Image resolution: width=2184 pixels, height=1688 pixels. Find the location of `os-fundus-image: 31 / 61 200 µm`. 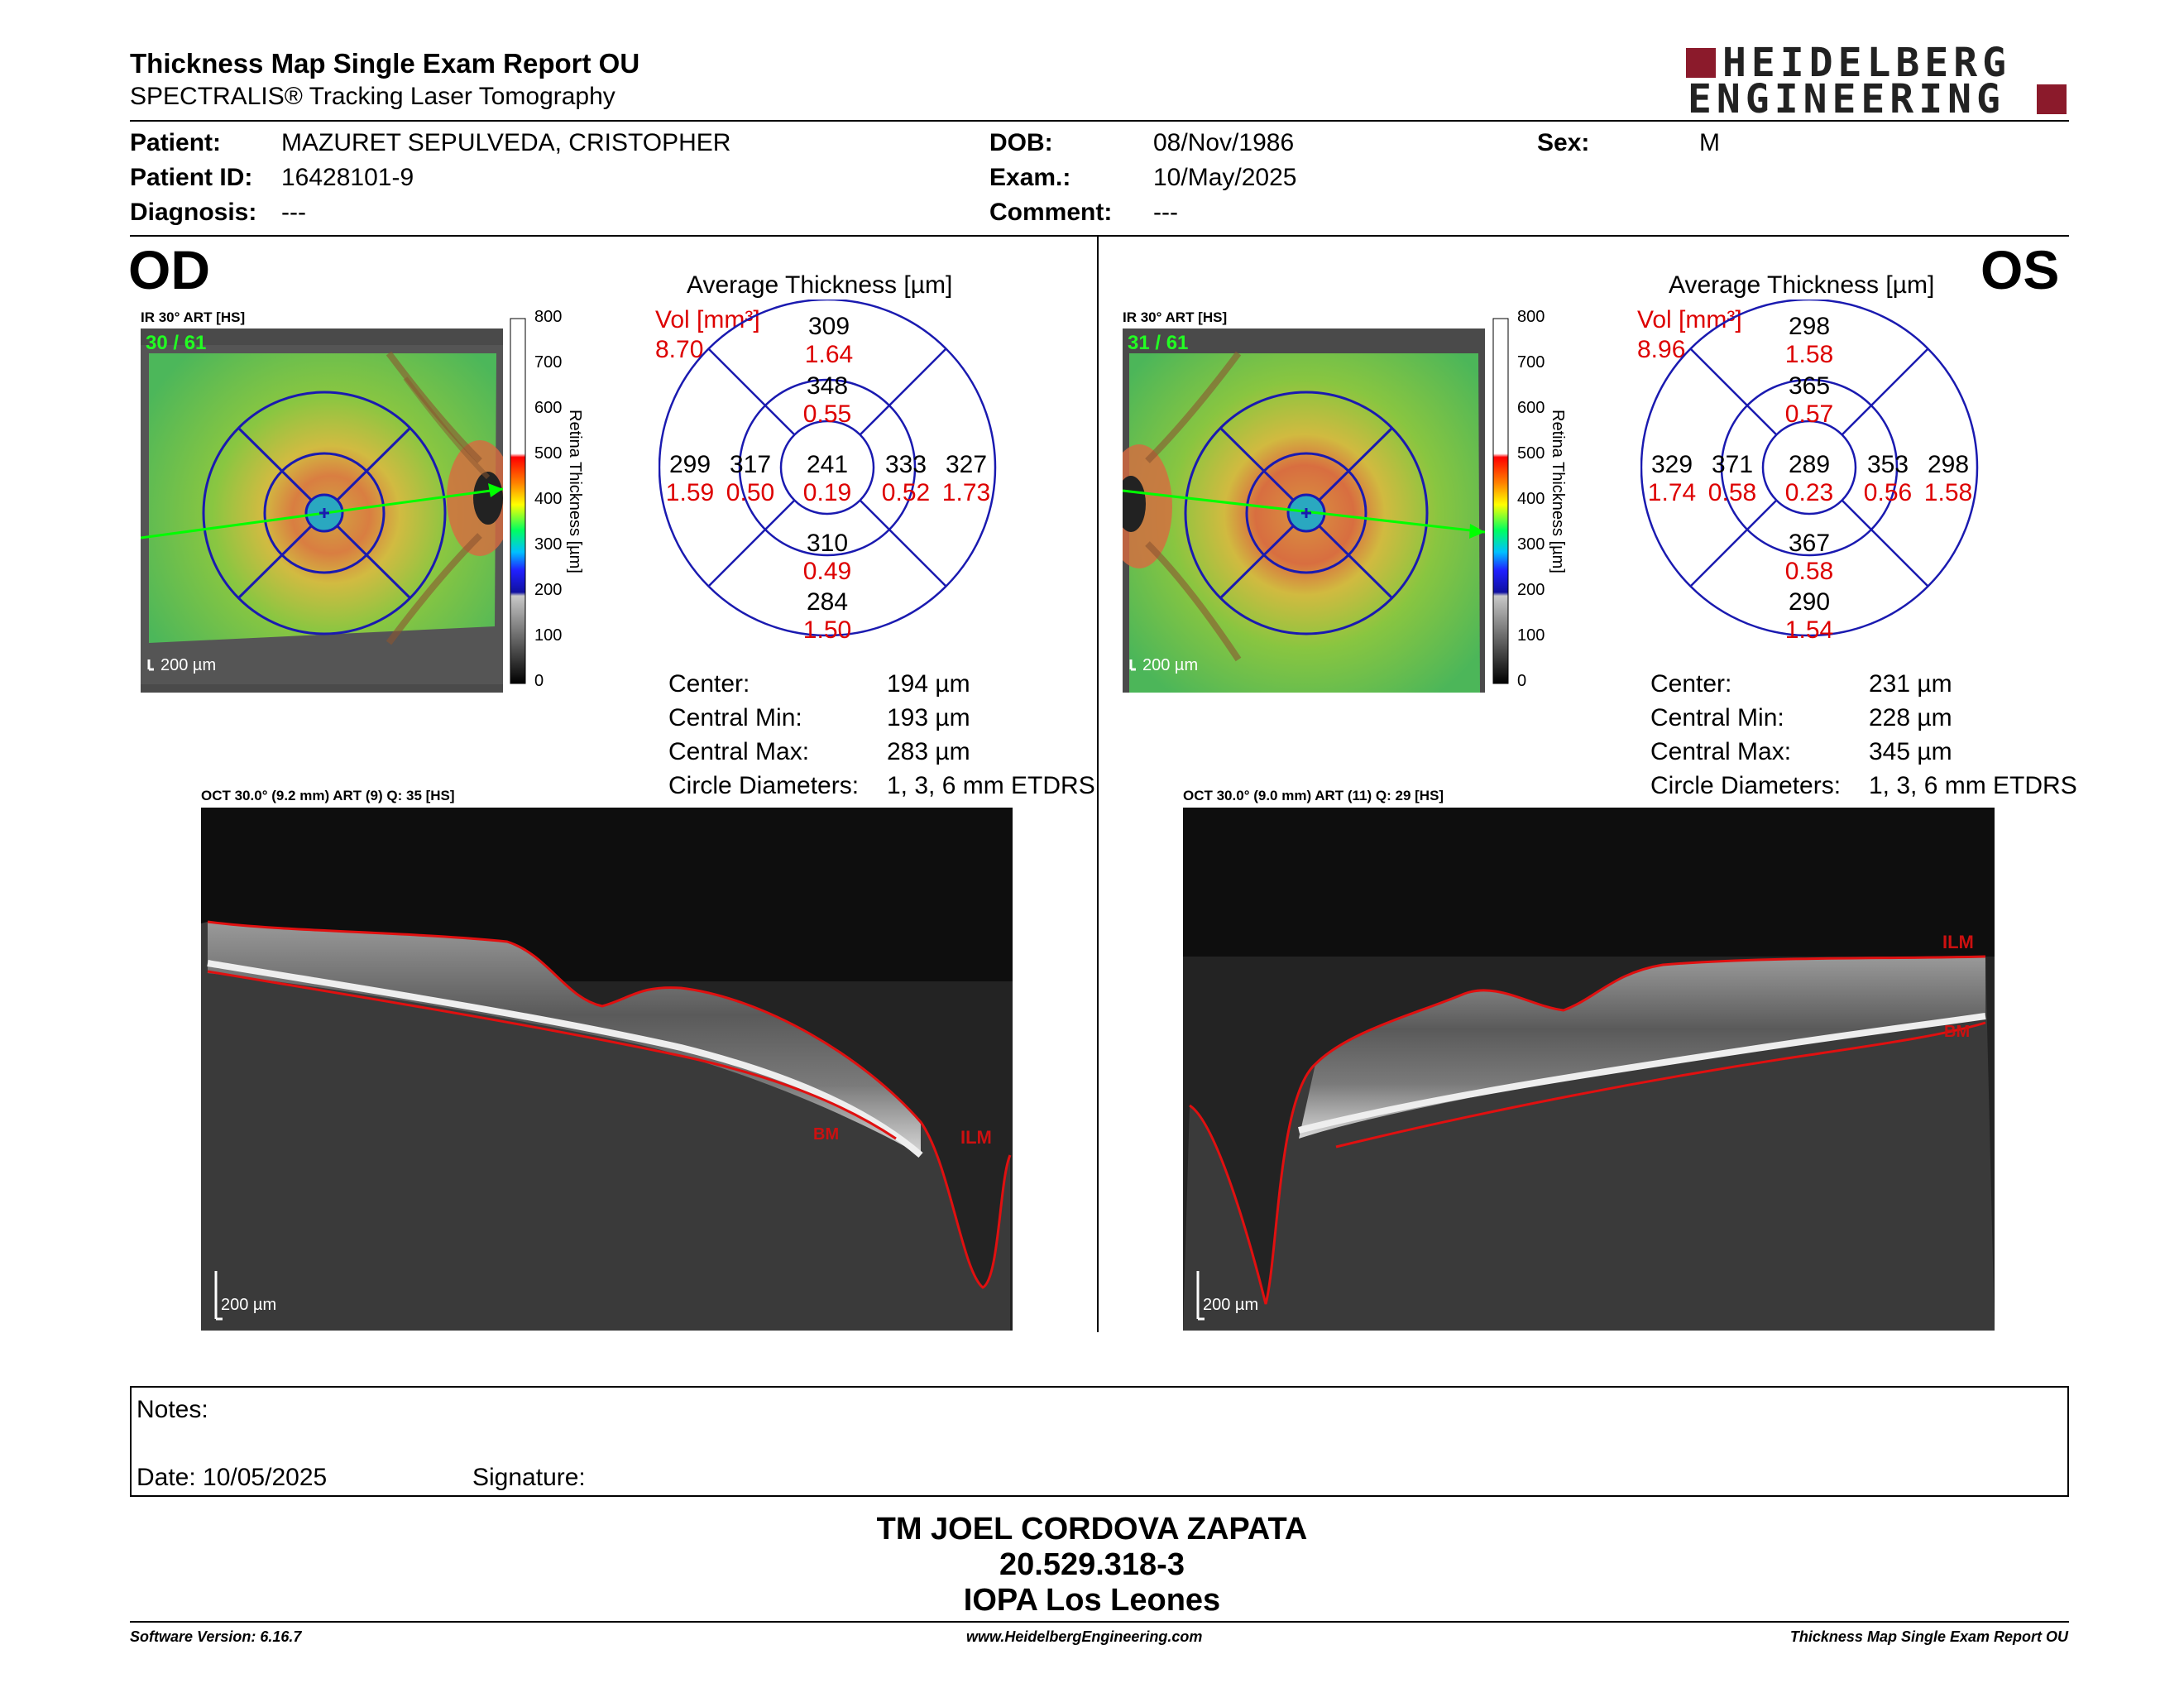

os-fundus-image: 31 / 61 200 µm is located at coordinates (1304, 510).